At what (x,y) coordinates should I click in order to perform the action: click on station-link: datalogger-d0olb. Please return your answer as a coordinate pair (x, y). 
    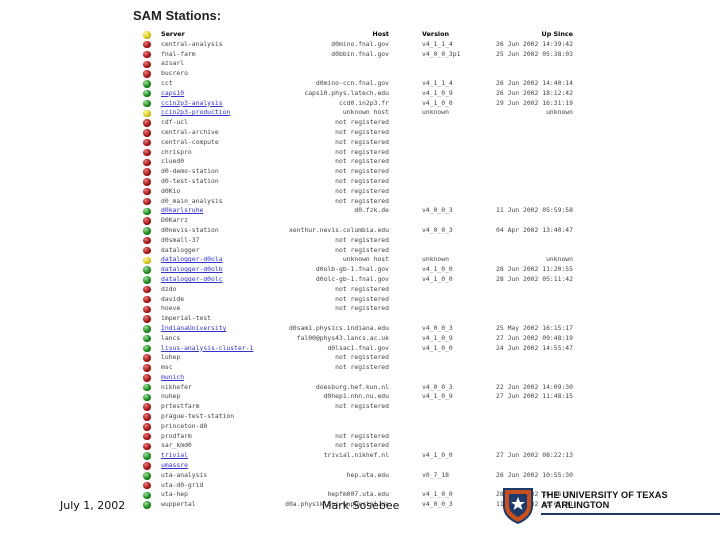
    Looking at the image, I should click on (192, 269).